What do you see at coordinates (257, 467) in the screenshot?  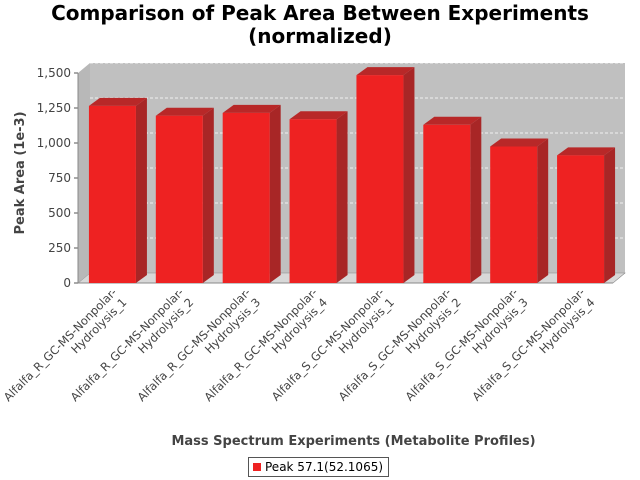 I see `legend-swatch` at bounding box center [257, 467].